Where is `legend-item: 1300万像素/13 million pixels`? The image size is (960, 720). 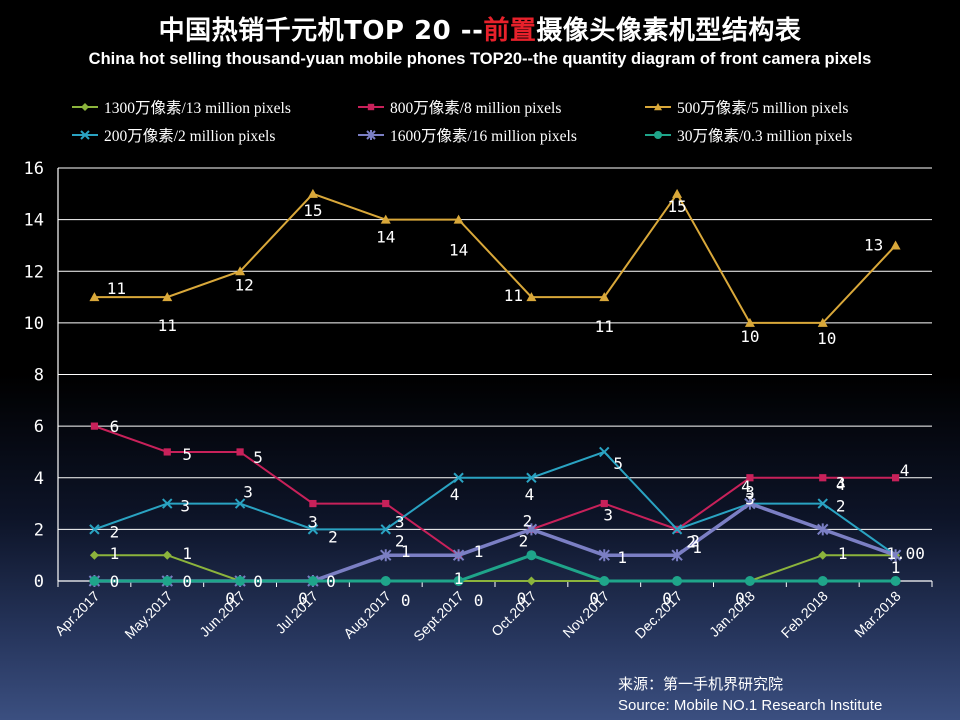
legend-item: 1300万像素/13 million pixels is located at coordinates (181, 107).